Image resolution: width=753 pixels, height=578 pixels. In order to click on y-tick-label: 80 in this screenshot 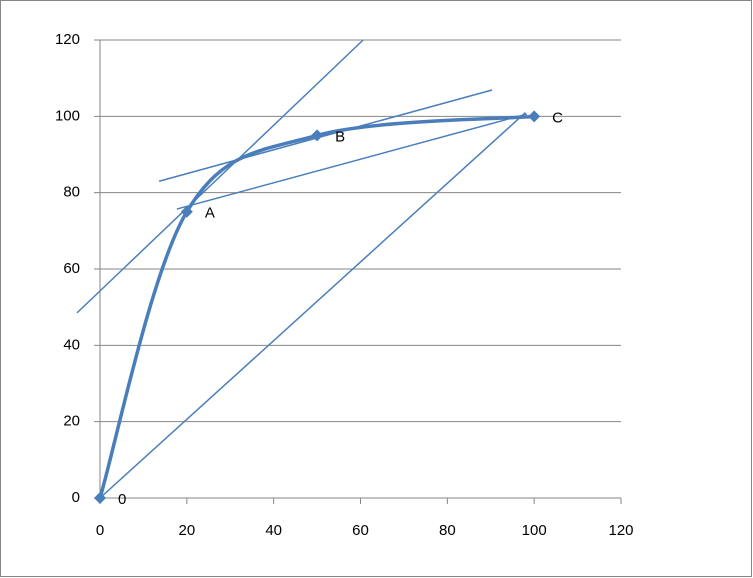, I will do `click(71, 192)`.